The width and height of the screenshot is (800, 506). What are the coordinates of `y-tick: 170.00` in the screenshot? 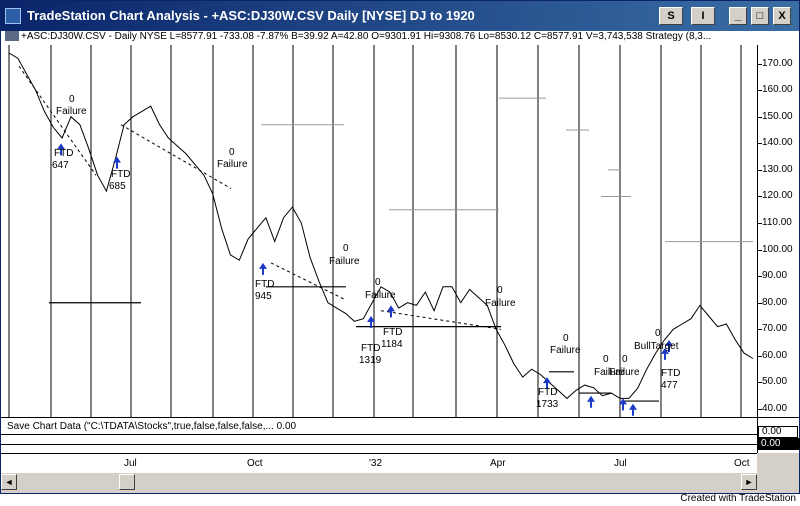 It's located at (777, 63).